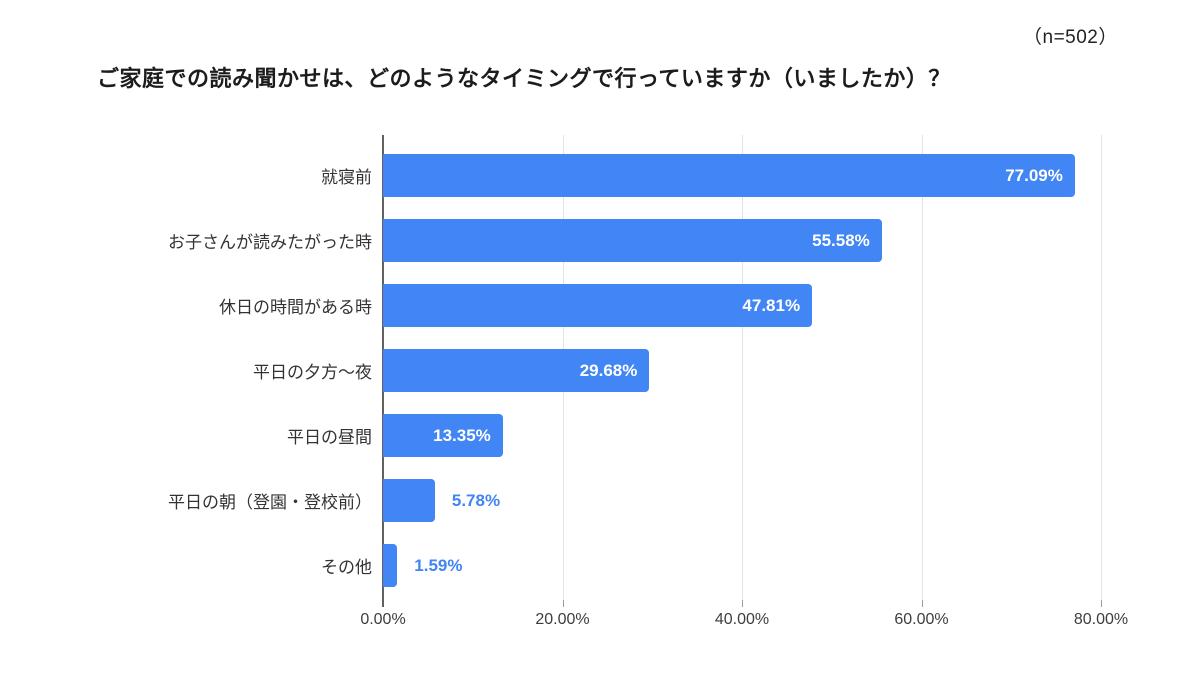 The image size is (1200, 700). What do you see at coordinates (632, 240) in the screenshot?
I see `bar: 55.58%` at bounding box center [632, 240].